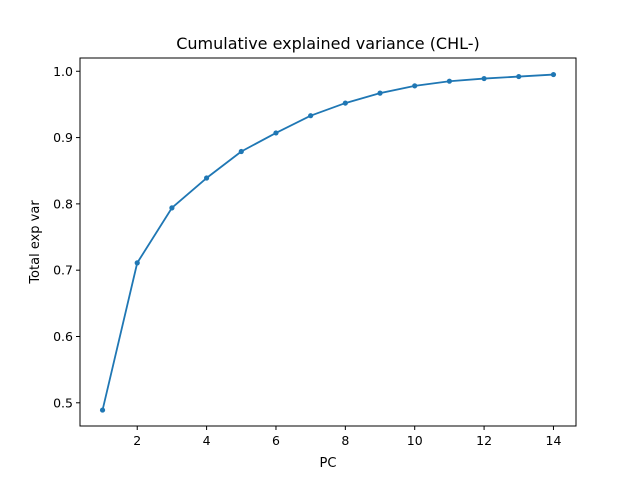  I want to click on y-tick-label: 0.7, so click(63, 270).